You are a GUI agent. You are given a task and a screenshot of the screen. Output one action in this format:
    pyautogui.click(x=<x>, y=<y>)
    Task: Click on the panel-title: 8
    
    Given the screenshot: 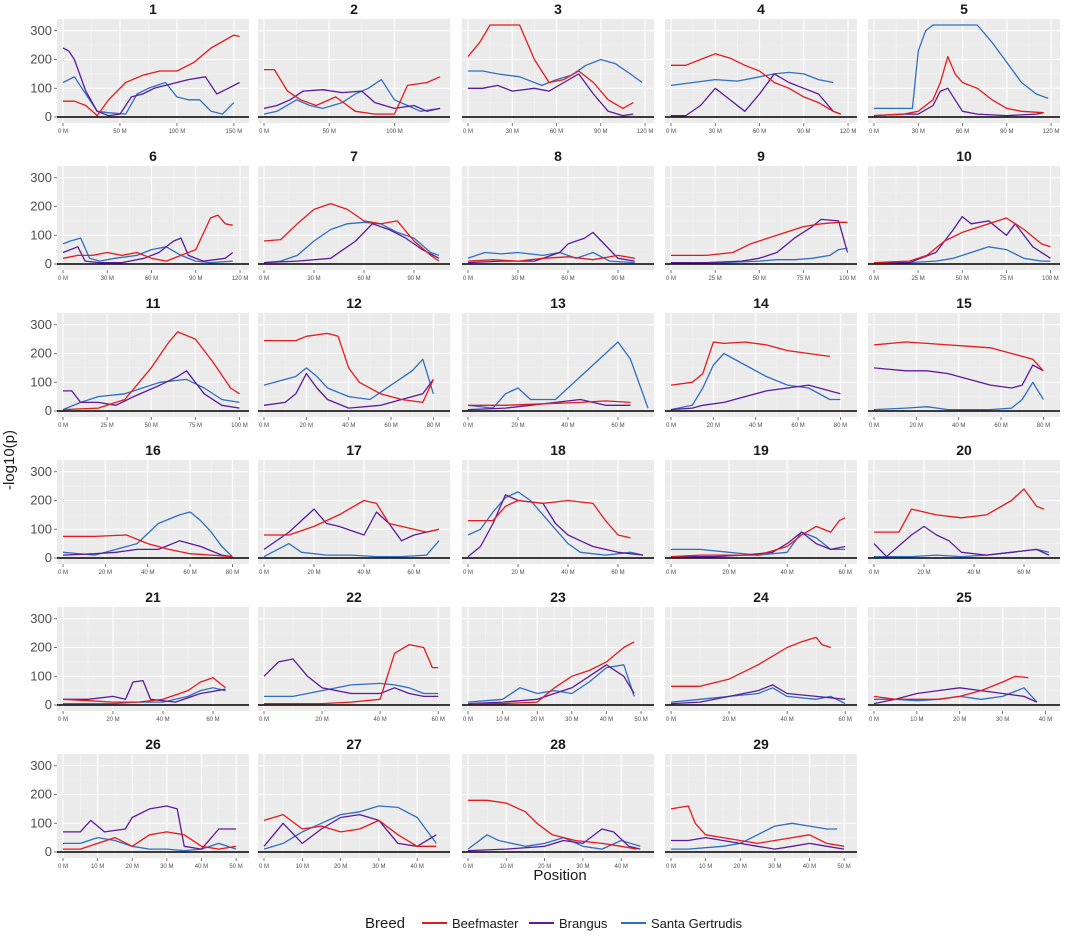 What is the action you would take?
    pyautogui.click(x=558, y=156)
    